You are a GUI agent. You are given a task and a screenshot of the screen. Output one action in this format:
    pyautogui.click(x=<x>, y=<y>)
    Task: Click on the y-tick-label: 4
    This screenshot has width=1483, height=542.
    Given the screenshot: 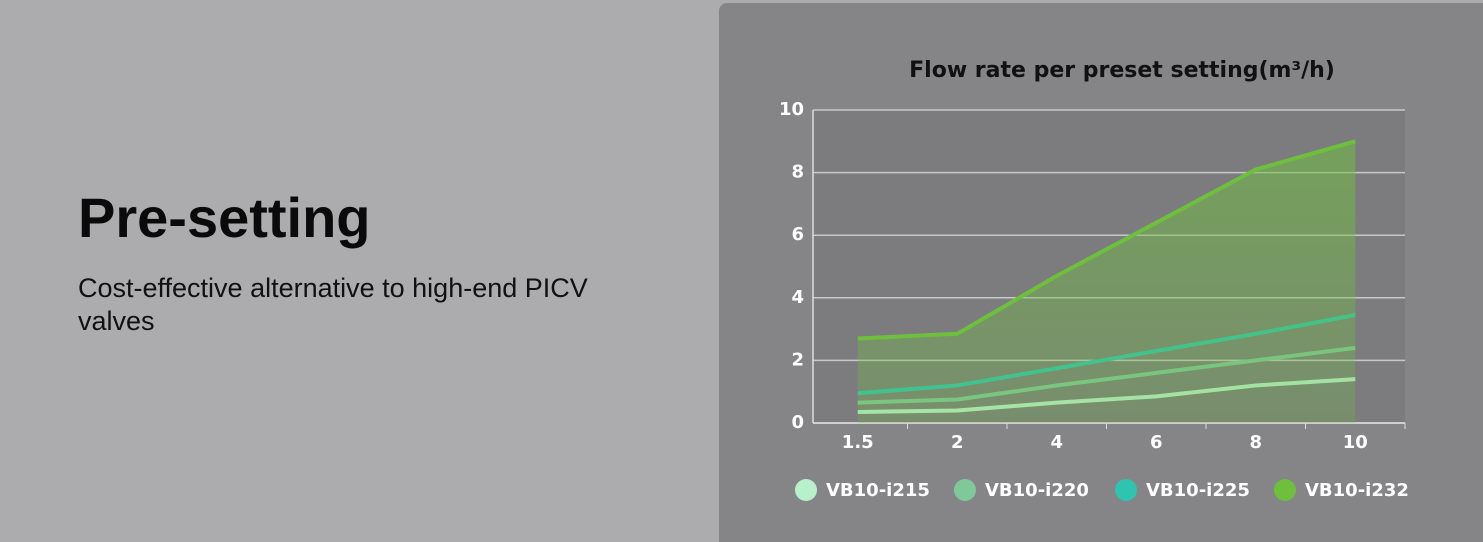 What is the action you would take?
    pyautogui.click(x=797, y=297)
    